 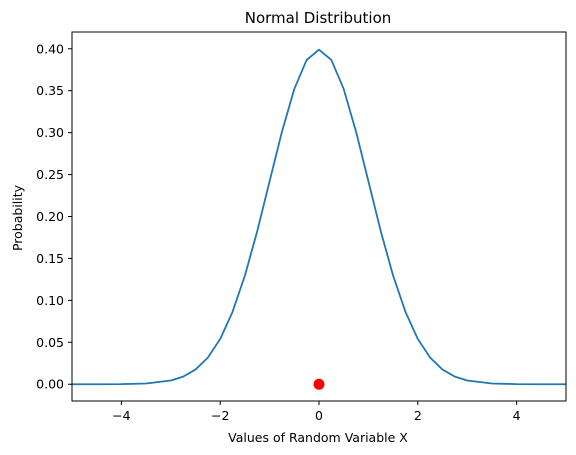 What do you see at coordinates (517, 415) in the screenshot?
I see `x-tick-label: 4` at bounding box center [517, 415].